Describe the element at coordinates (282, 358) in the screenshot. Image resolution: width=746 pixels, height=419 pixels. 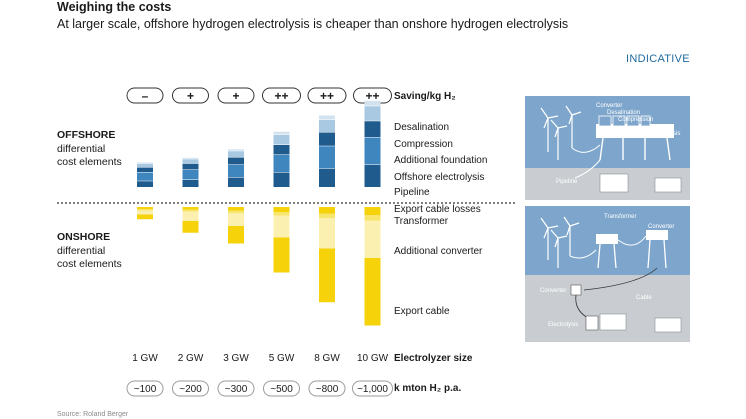
I see `size-label-3: 5 GW` at that location.